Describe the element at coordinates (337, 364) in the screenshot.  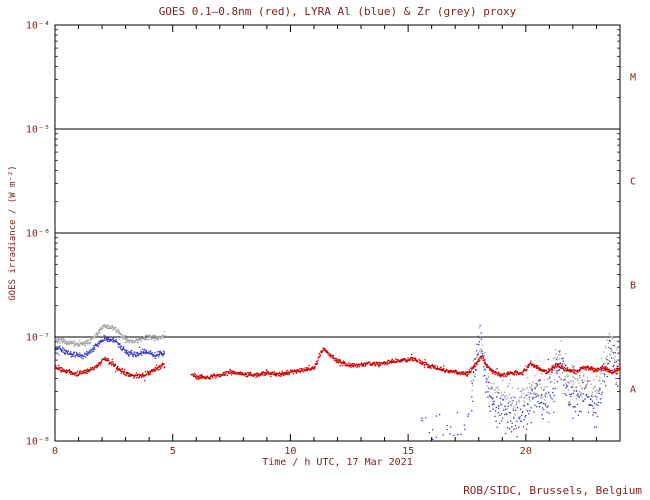
I see `series-goes-0-1-0-8nm` at that location.